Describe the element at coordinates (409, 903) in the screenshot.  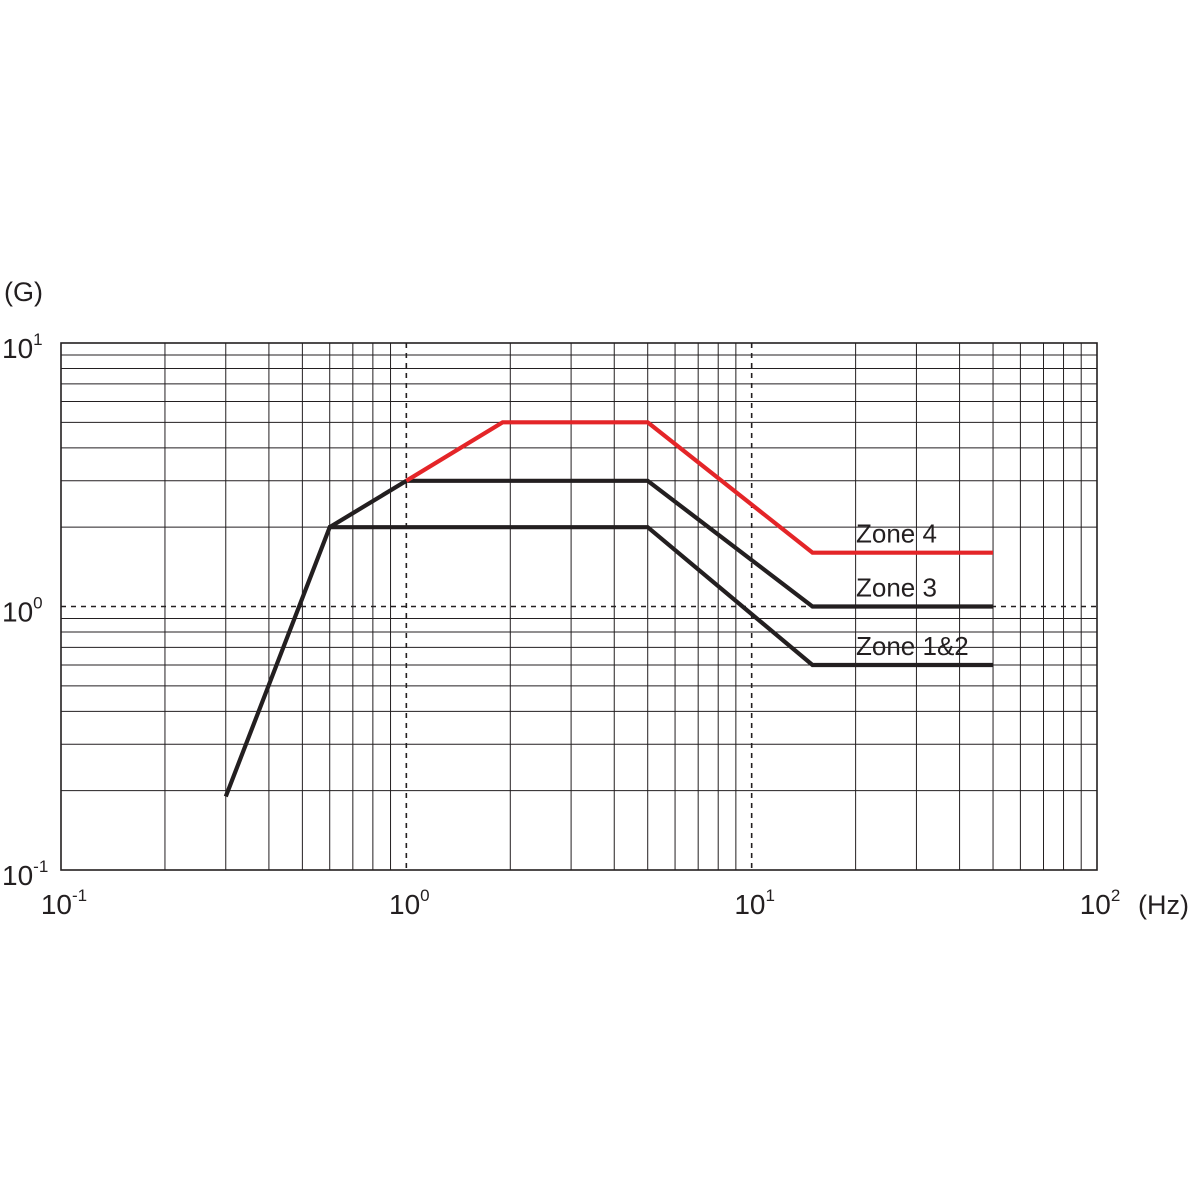
I see `x-tick-label: 10⁰` at that location.